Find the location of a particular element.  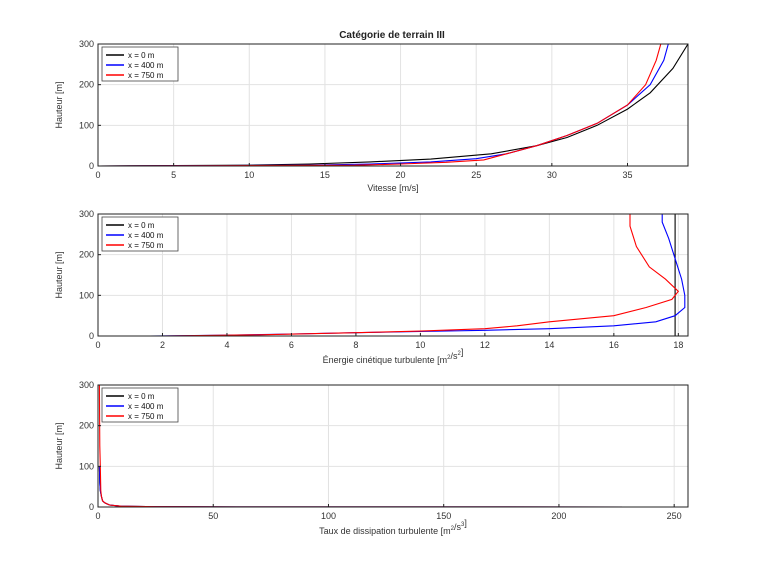

x-tick-label: 14 is located at coordinates (549, 345).